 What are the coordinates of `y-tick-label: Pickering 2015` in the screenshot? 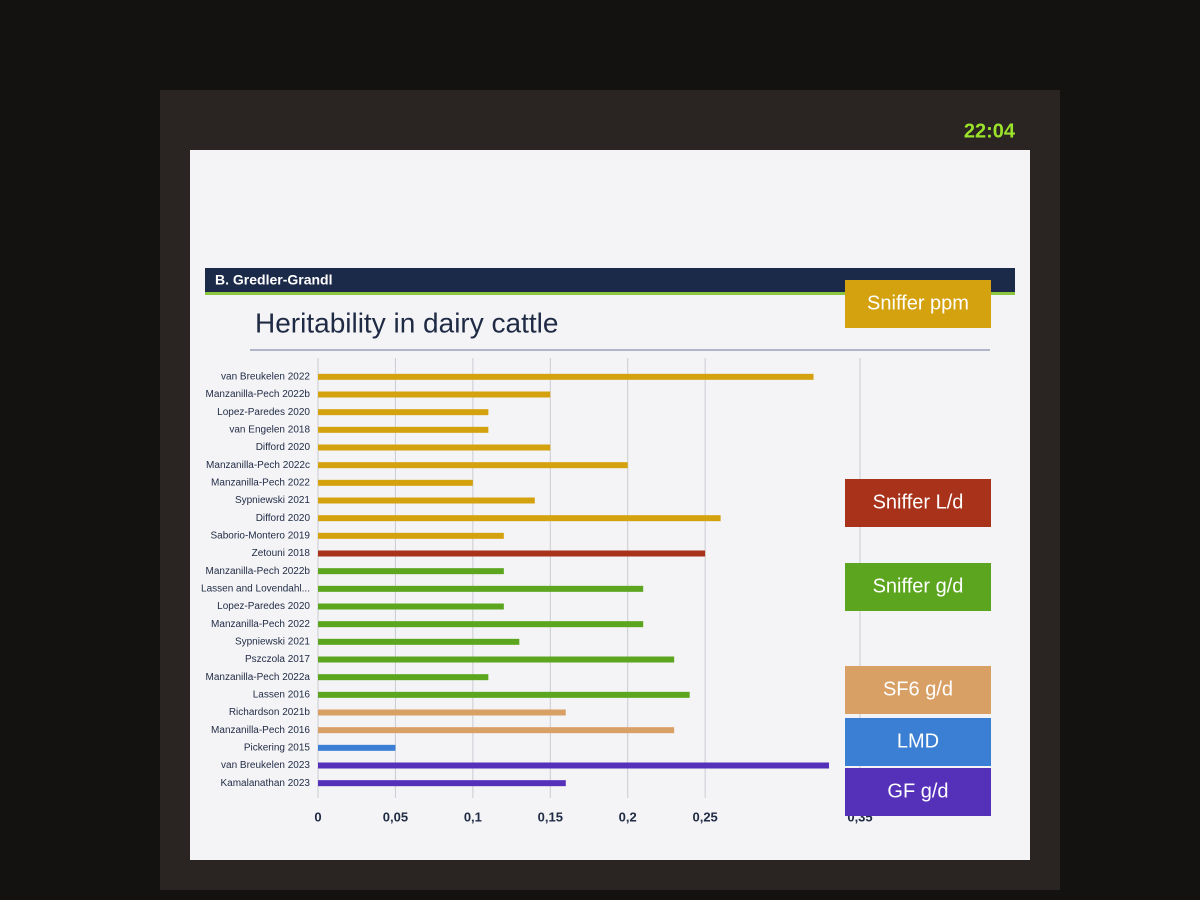 It's located at (277, 747).